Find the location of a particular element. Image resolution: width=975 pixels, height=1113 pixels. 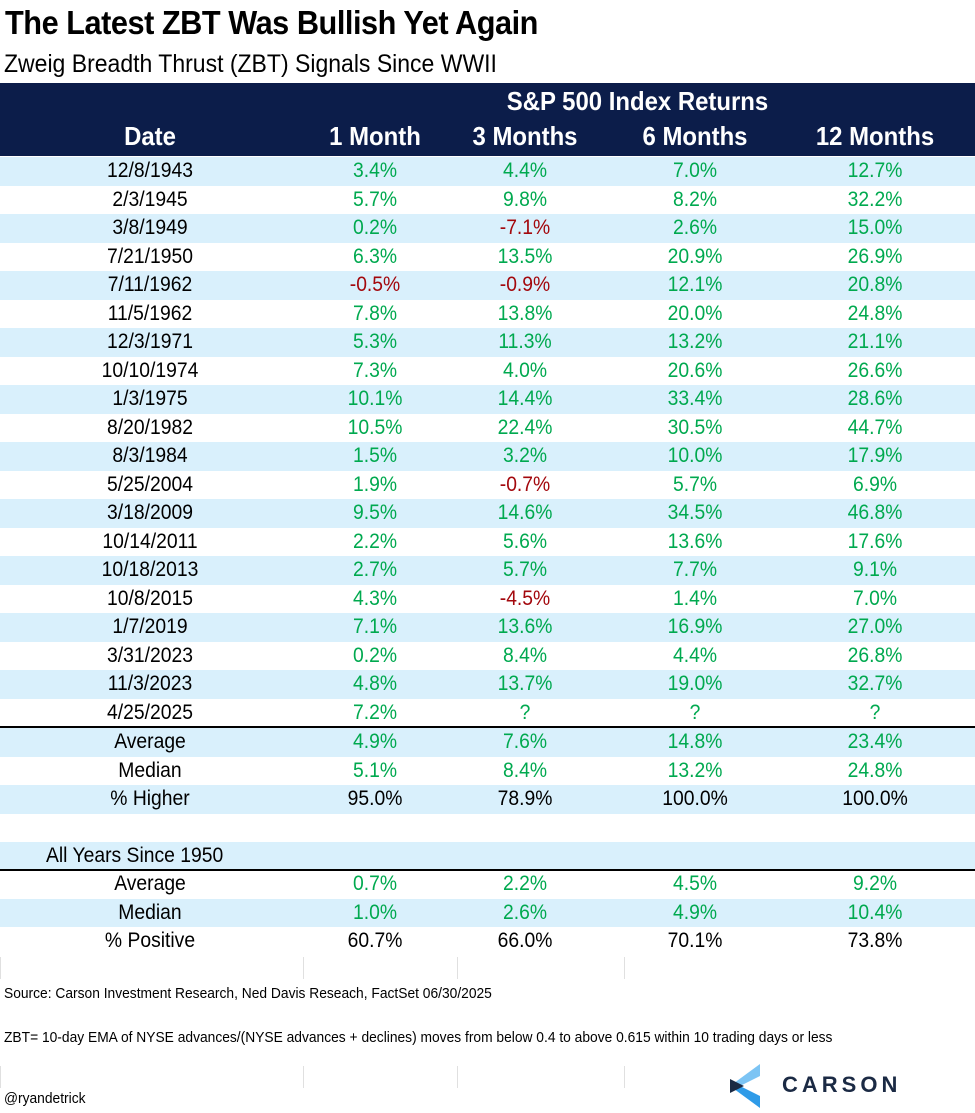

return-cell: 3.2% is located at coordinates (525, 455).